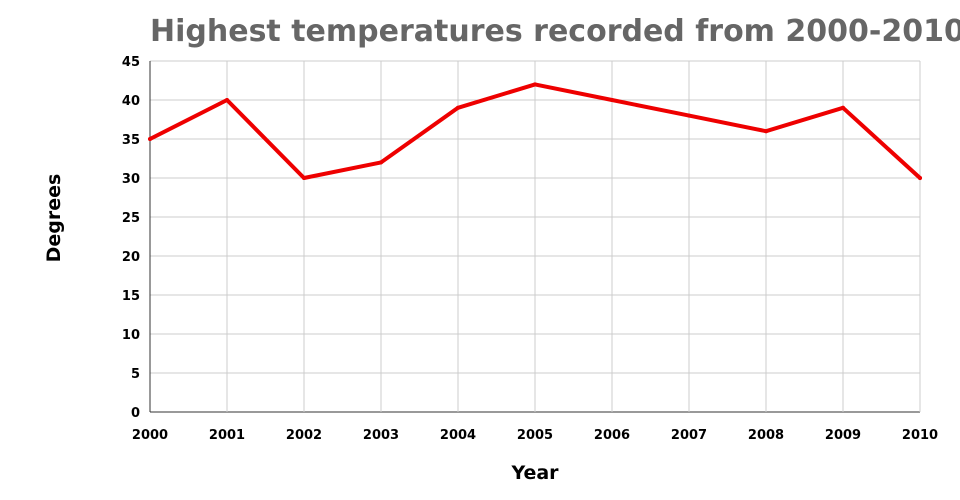  What do you see at coordinates (535, 473) in the screenshot?
I see `x-axis-label: Year` at bounding box center [535, 473].